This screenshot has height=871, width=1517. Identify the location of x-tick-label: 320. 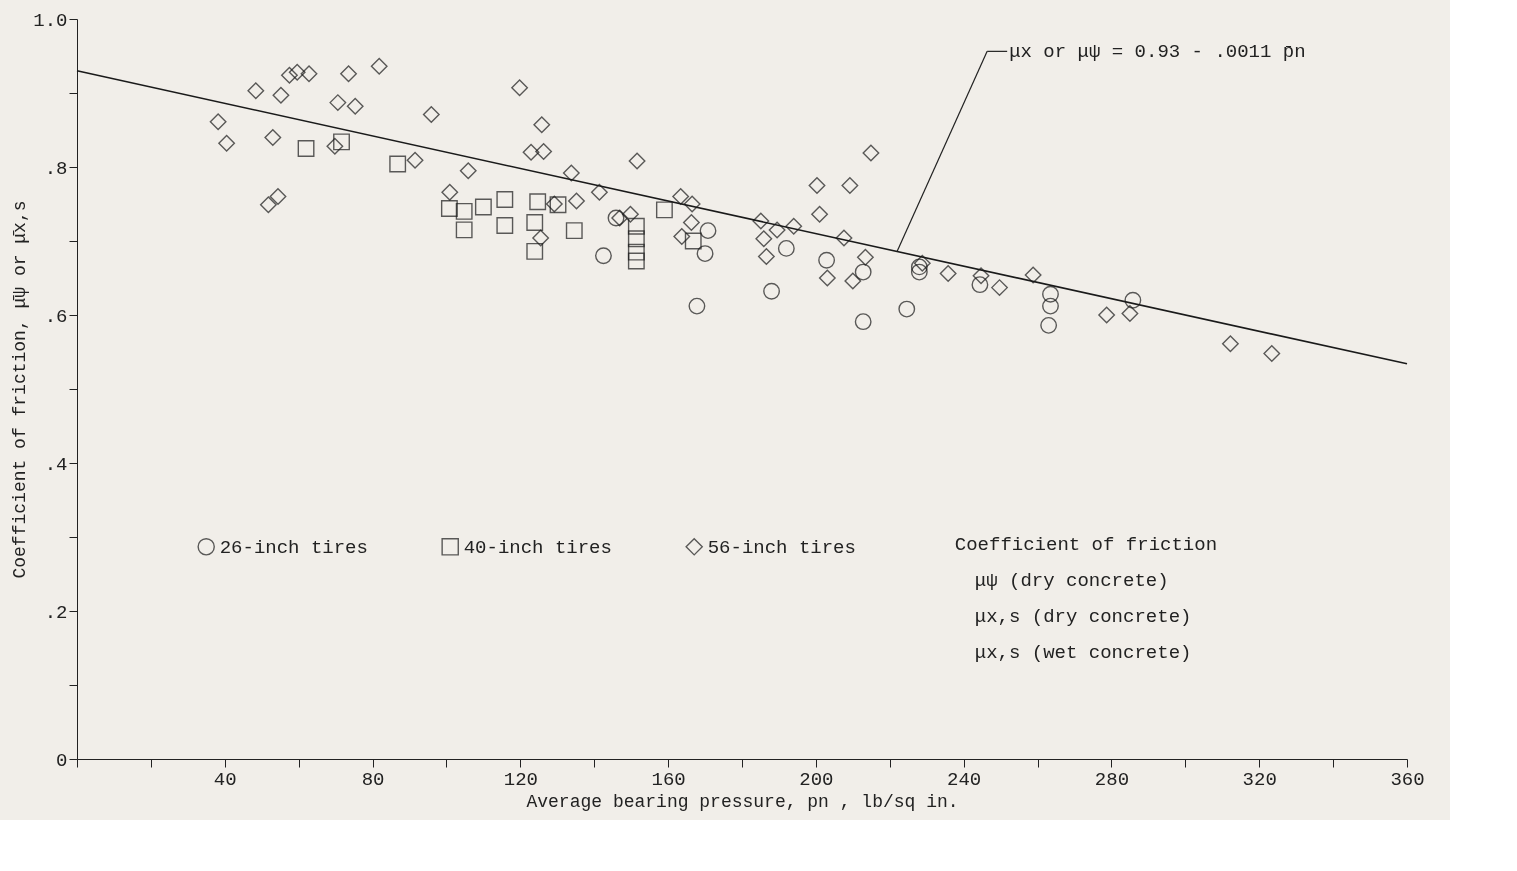
(1259, 779).